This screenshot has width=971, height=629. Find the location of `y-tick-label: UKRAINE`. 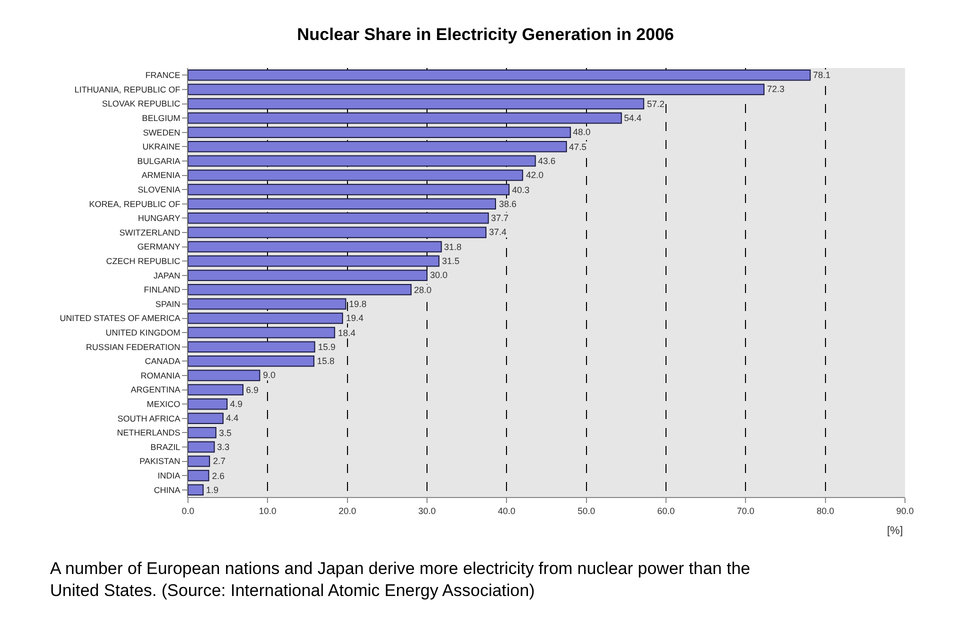

y-tick-label: UKRAINE is located at coordinates (161, 147).